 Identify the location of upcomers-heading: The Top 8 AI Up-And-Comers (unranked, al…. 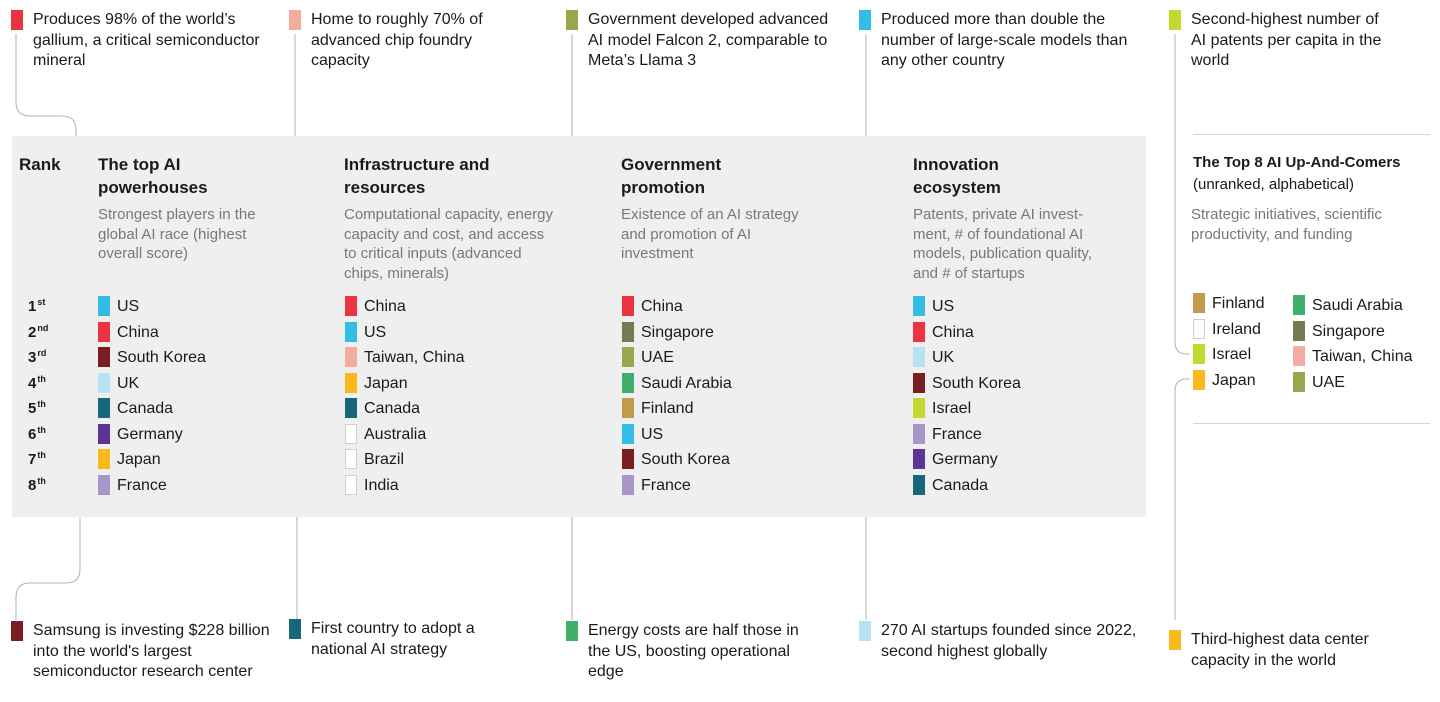
(1297, 174).